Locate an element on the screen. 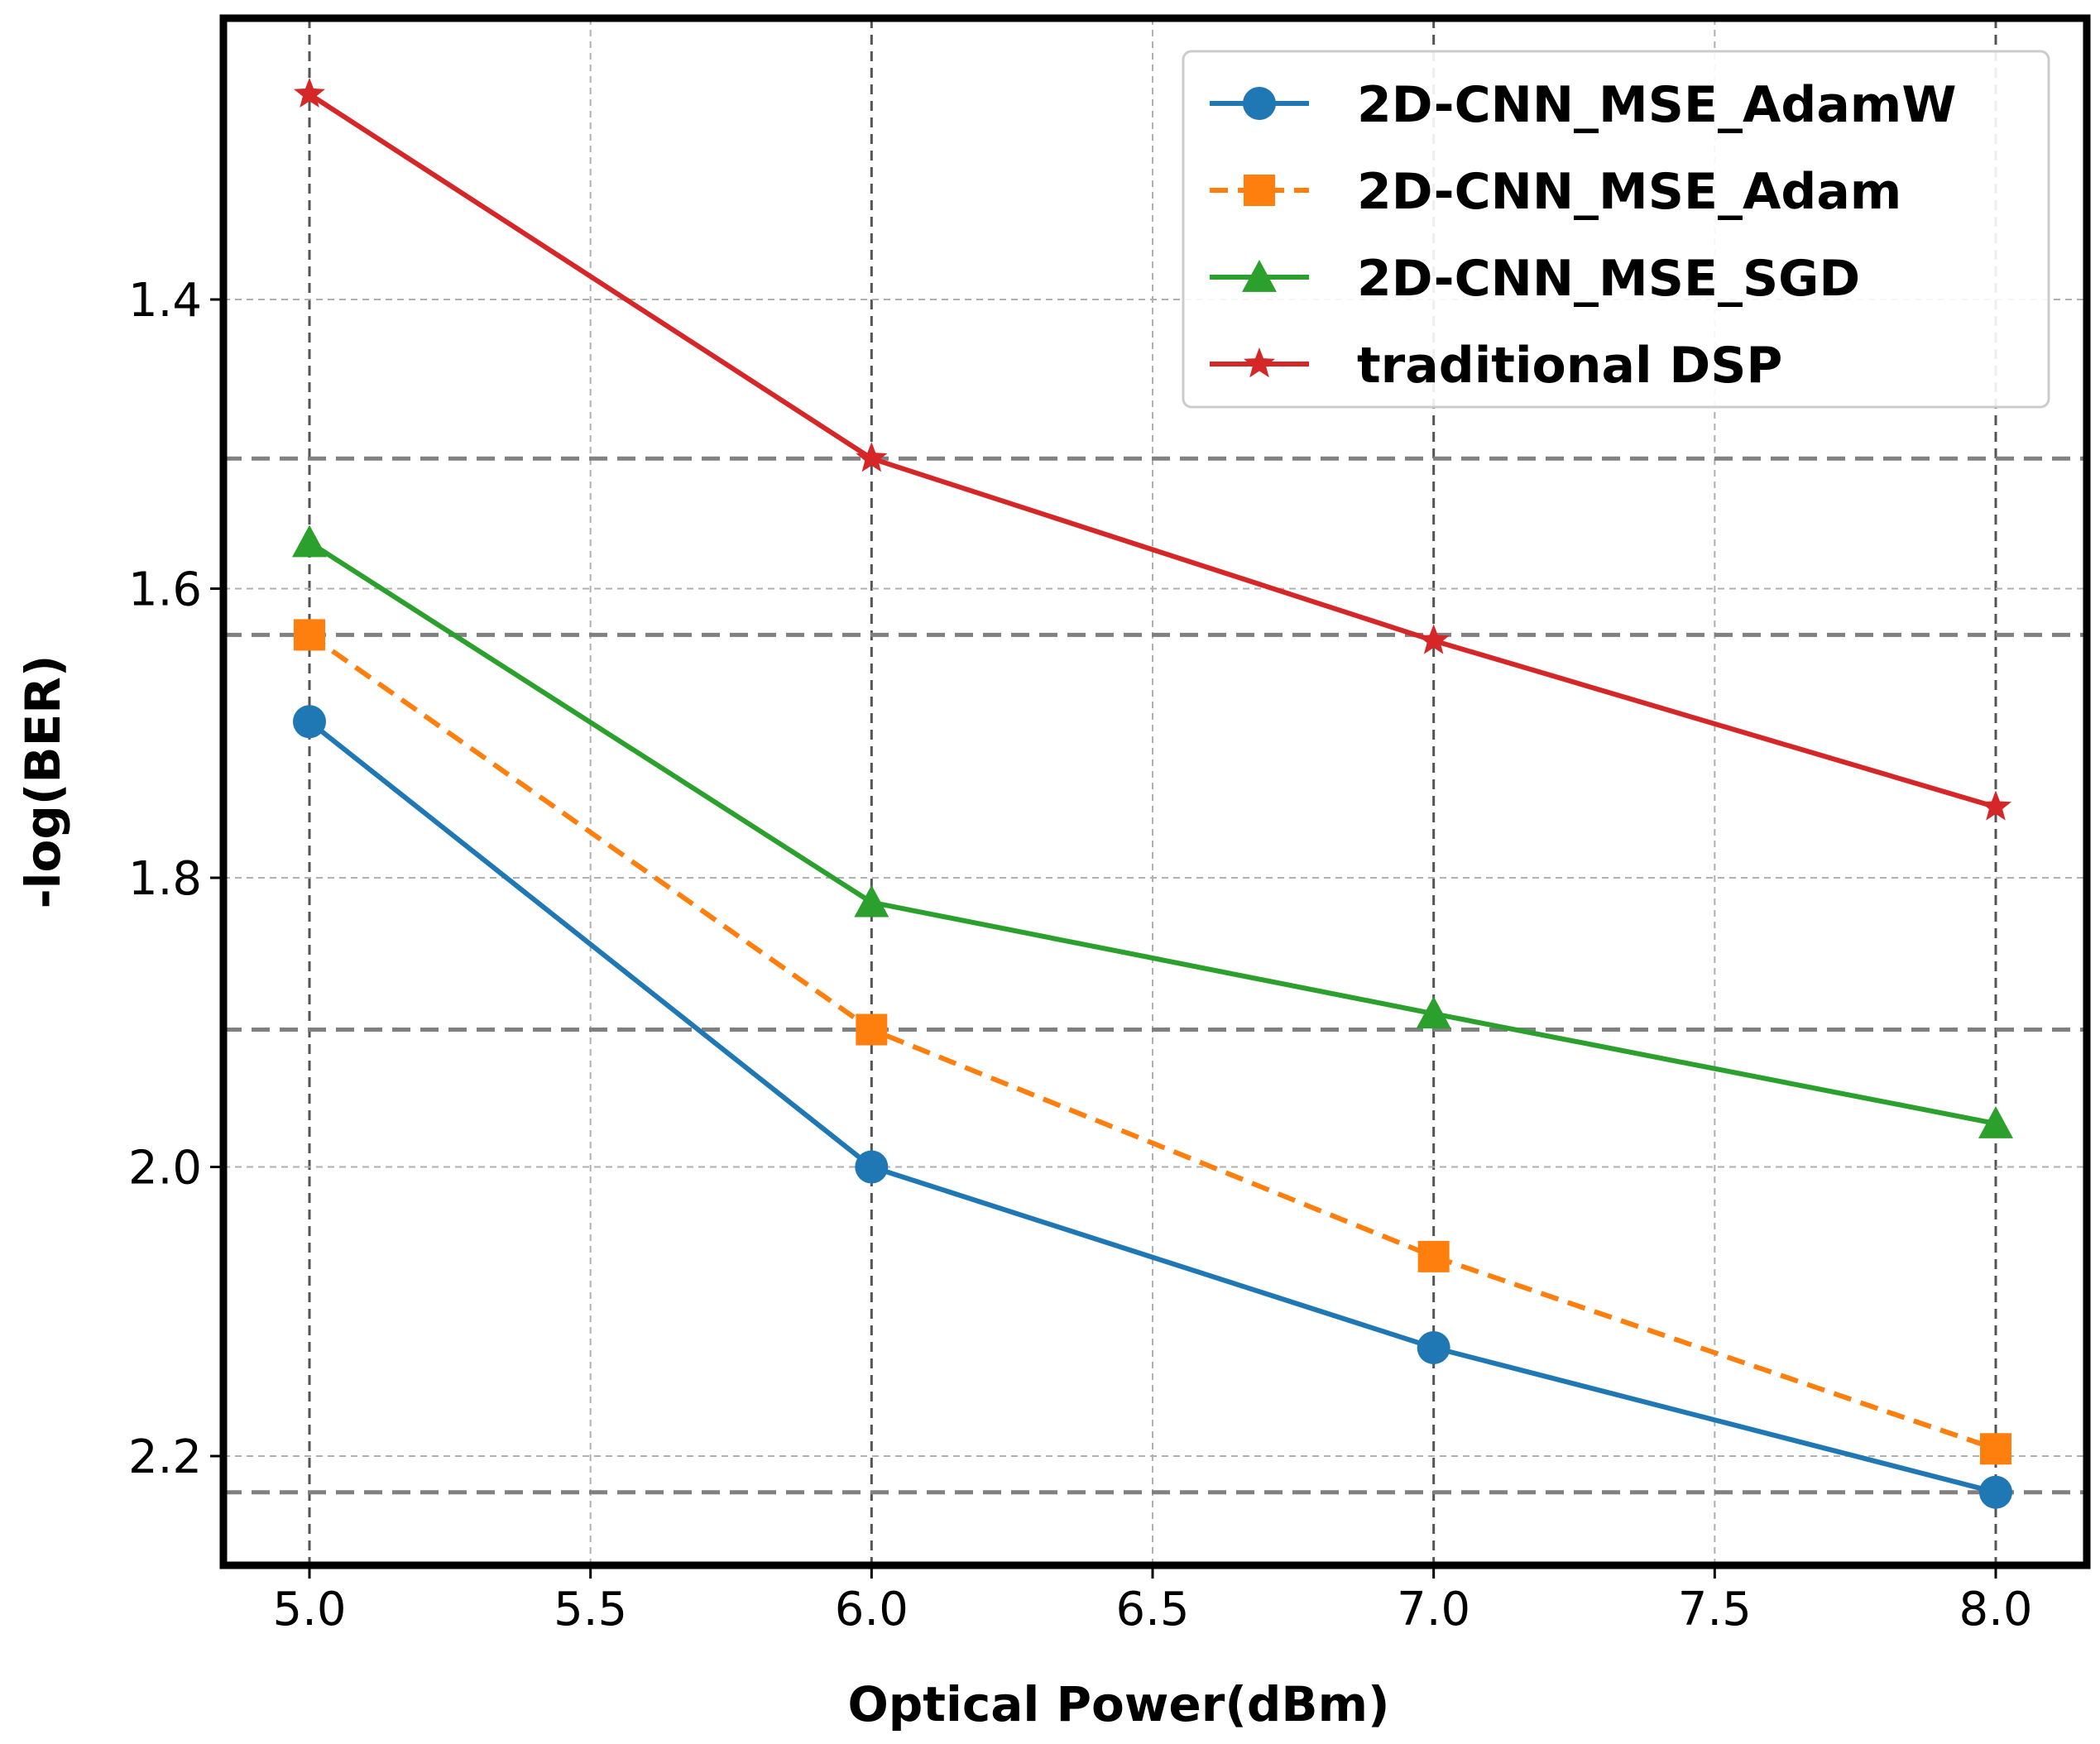 This screenshot has width=2100, height=1744. legend-entry: 2D-CNN_MSE_SGD is located at coordinates (1535, 279).